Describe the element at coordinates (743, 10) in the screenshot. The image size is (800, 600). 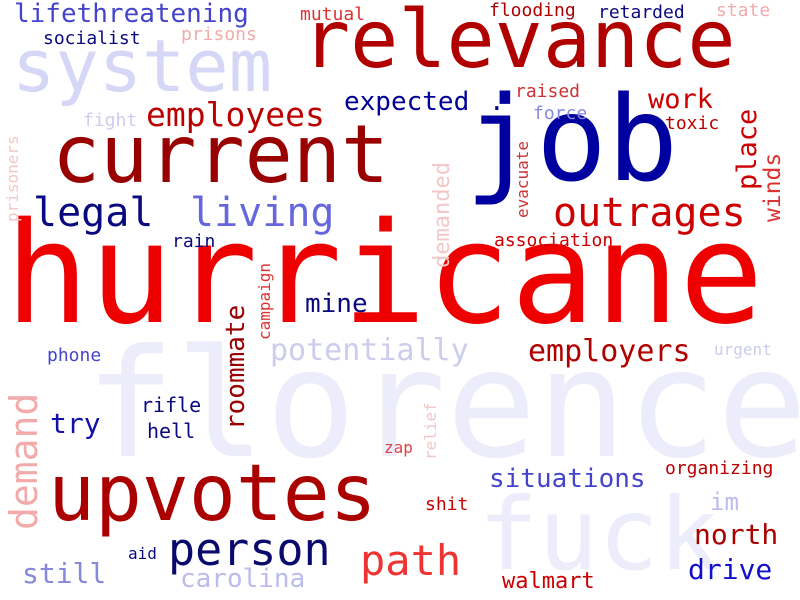
I see `word-state: state` at that location.